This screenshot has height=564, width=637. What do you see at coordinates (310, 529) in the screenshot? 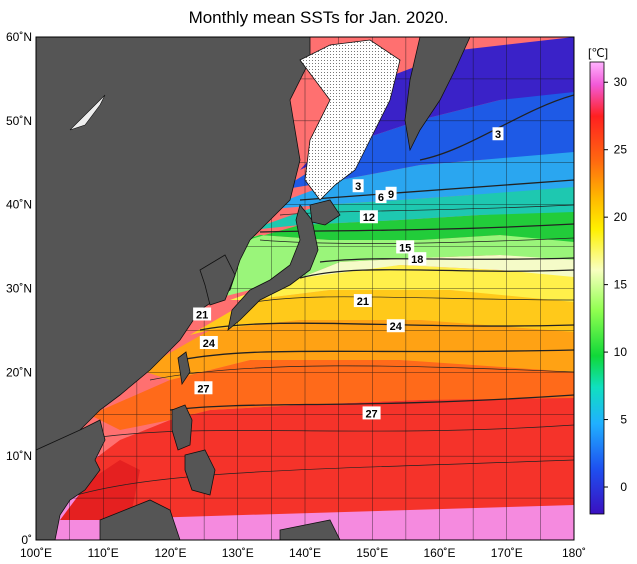
I see `land-new-guinea` at bounding box center [310, 529].